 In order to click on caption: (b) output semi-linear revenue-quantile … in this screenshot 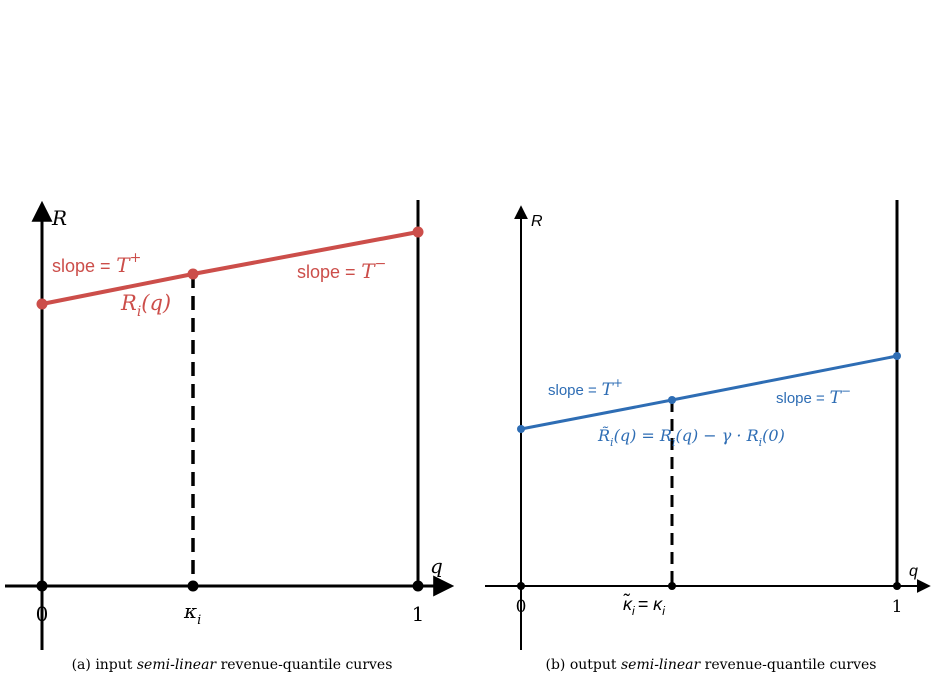, I will do `click(711, 665)`.